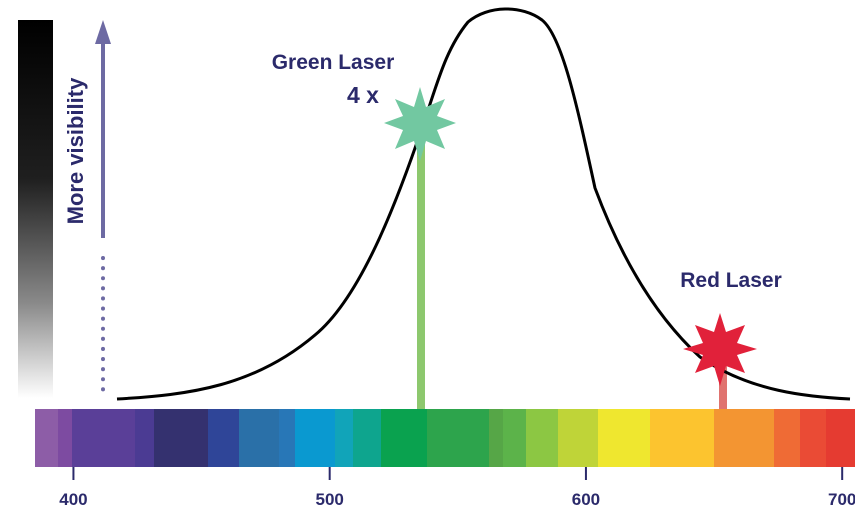 Image resolution: width=855 pixels, height=513 pixels. What do you see at coordinates (720, 349) in the screenshot?
I see `red-laser-star-icon` at bounding box center [720, 349].